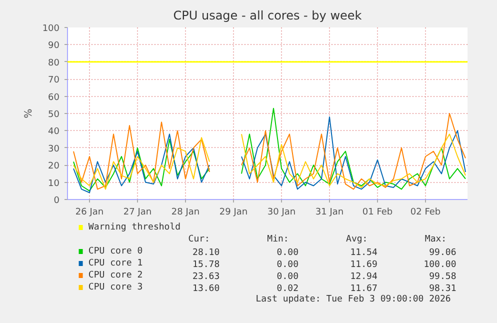  Describe the element at coordinates (115, 263) in the screenshot. I see `legend-label: CPU core 1` at that location.